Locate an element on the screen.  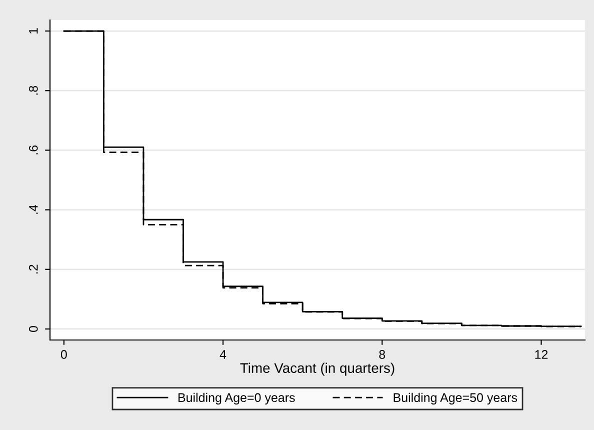
x-tick-label: 12 is located at coordinates (541, 354).